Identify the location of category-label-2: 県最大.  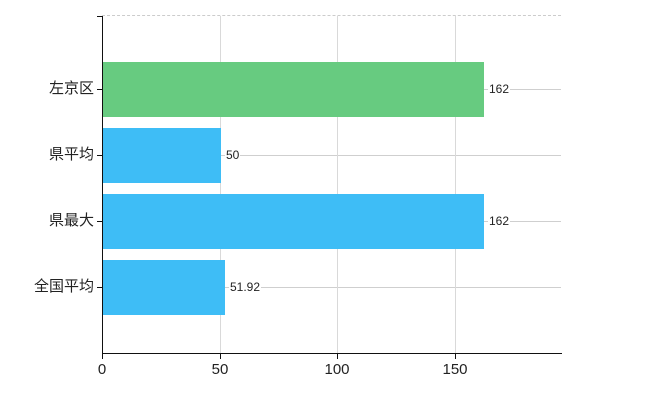
(71, 220).